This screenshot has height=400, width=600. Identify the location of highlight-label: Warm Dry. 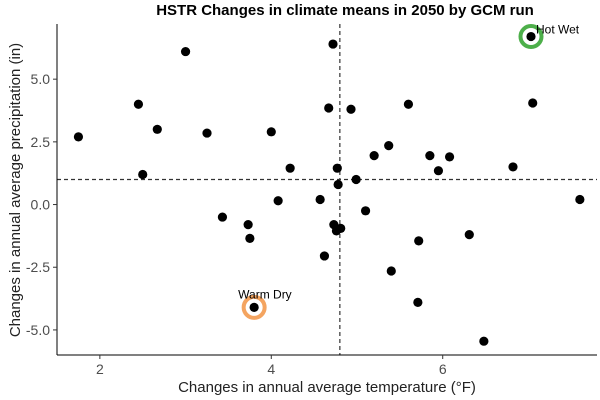
(265, 294).